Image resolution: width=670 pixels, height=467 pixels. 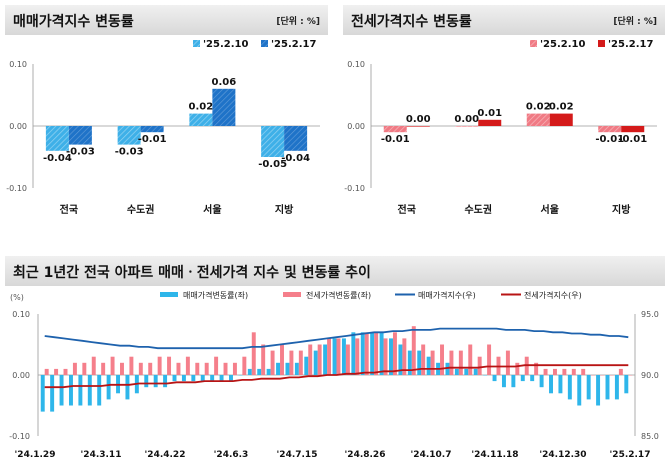 What do you see at coordinates (298, 22) in the screenshot?
I see `sale-rate-unit: [단위 : %]` at bounding box center [298, 22].